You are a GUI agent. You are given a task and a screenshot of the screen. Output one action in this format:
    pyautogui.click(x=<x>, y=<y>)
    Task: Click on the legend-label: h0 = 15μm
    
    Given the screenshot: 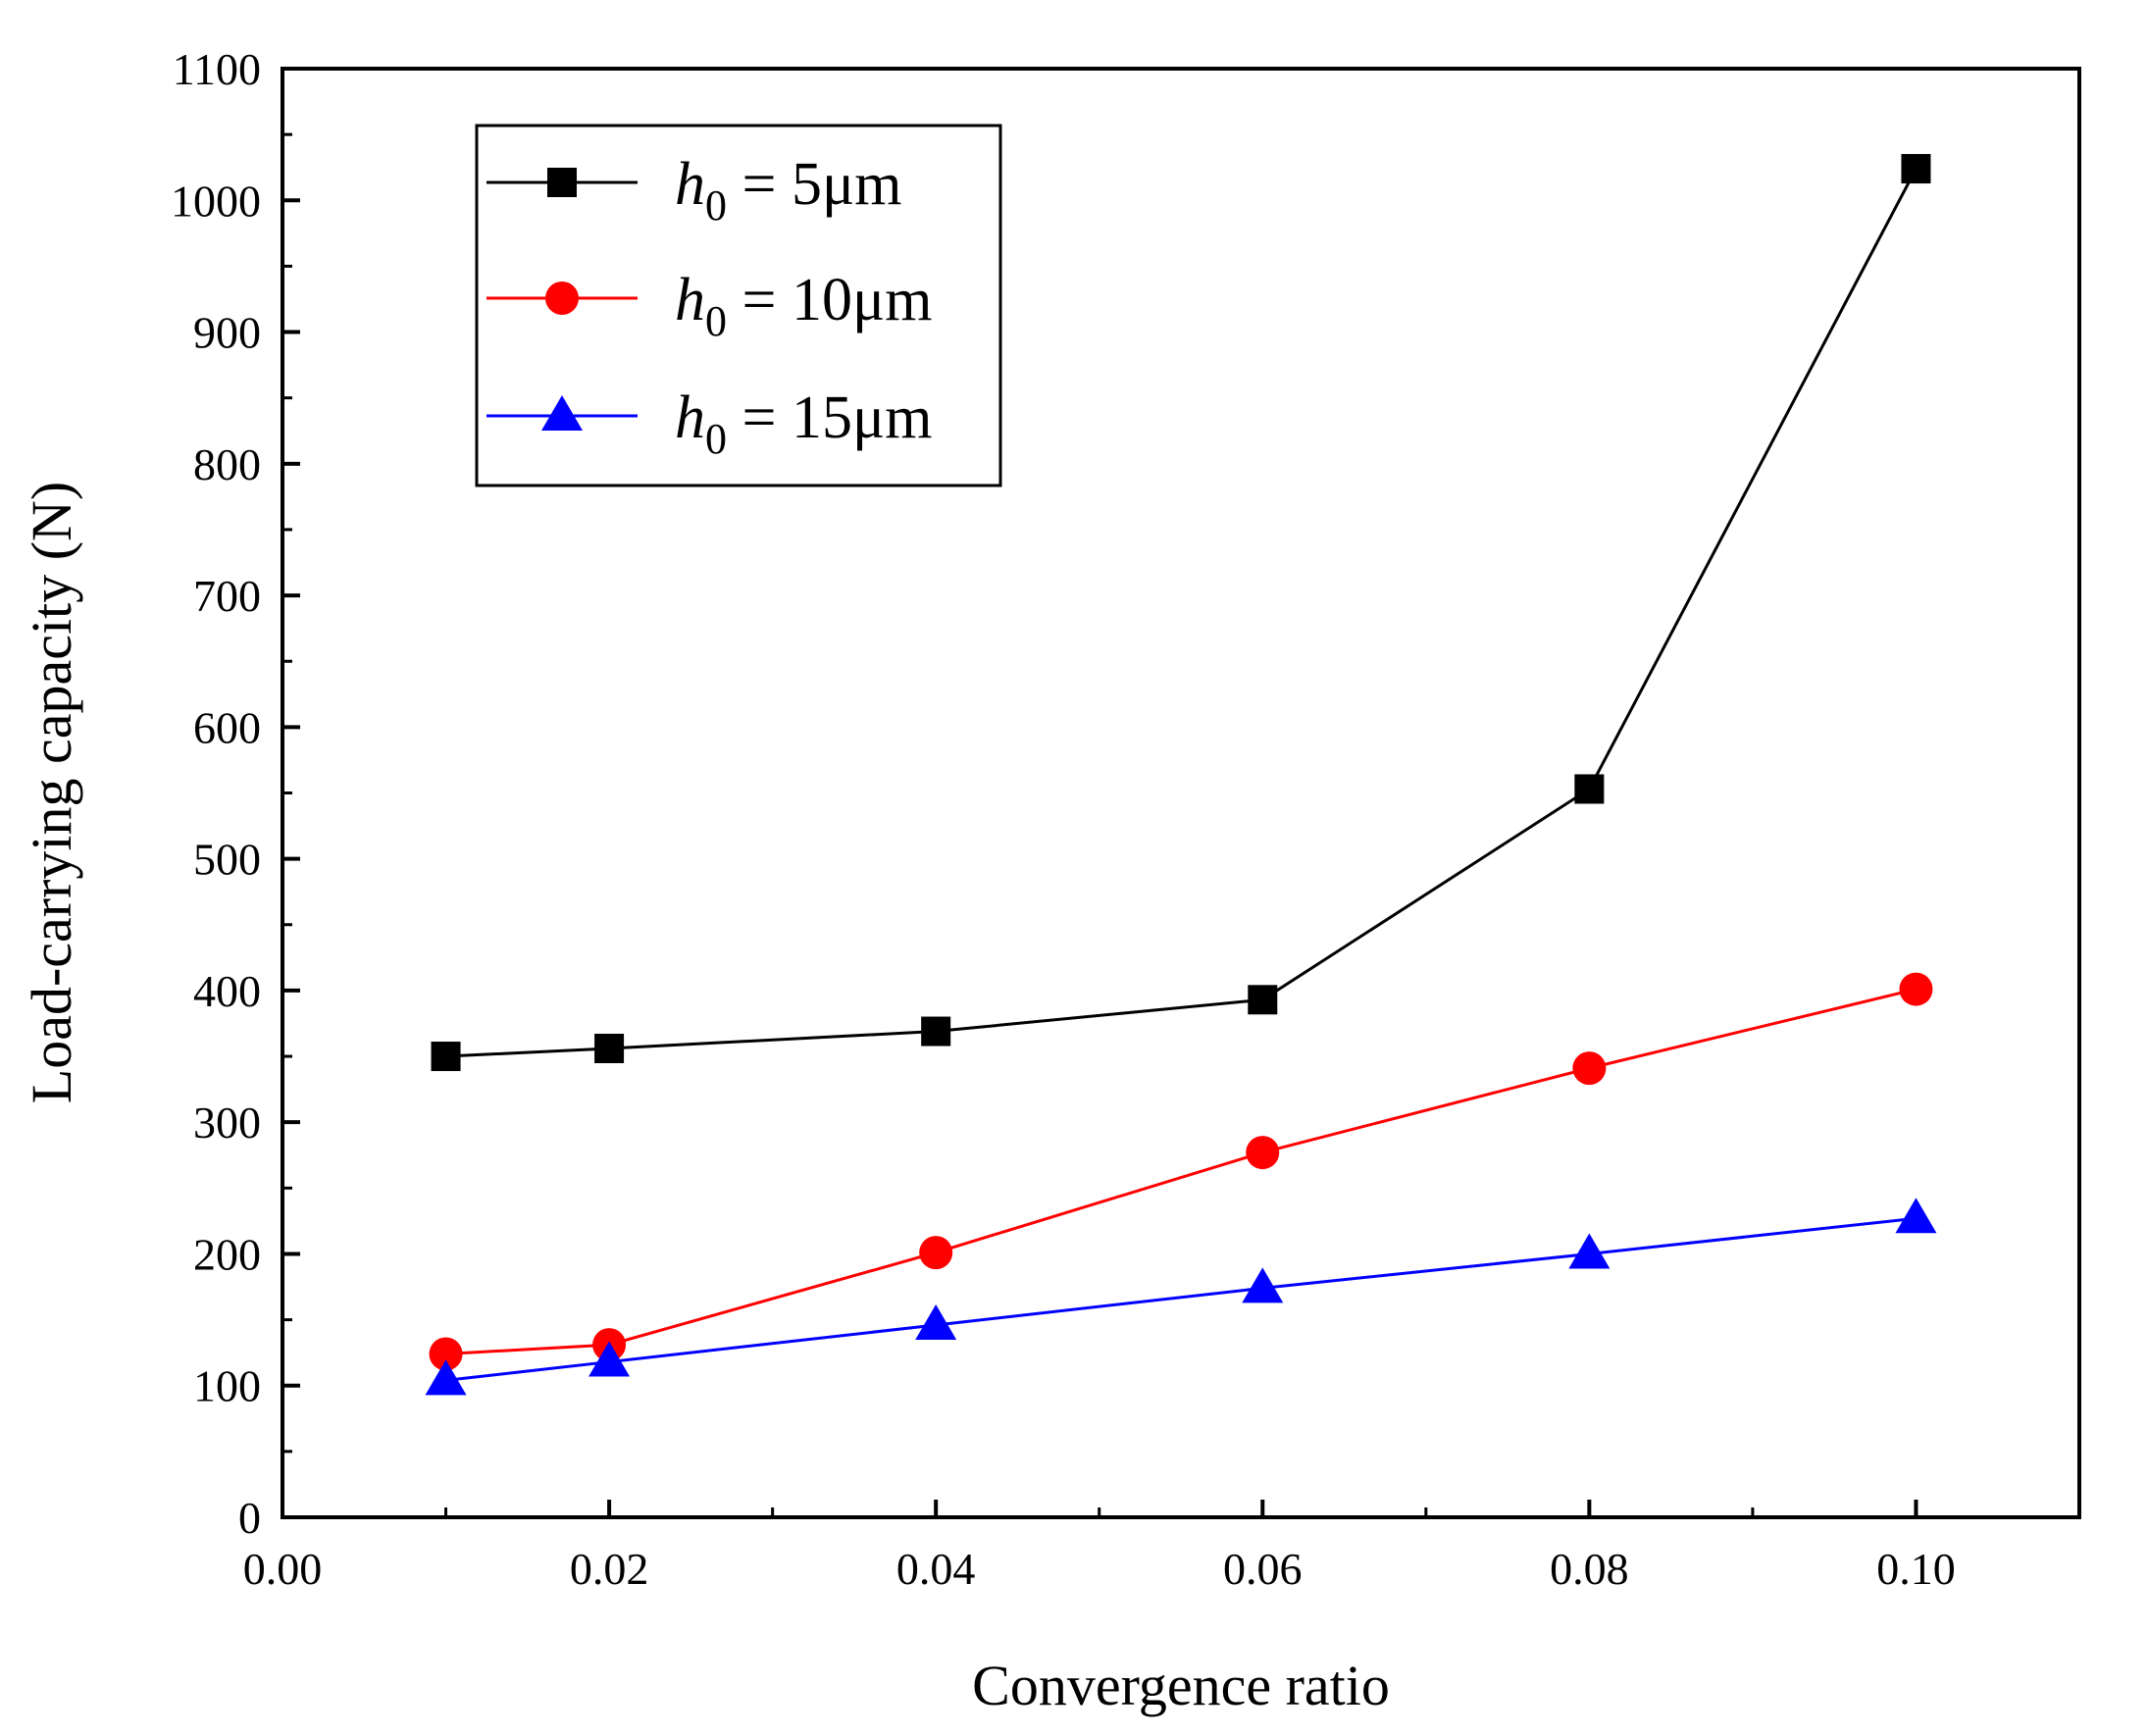 What is the action you would take?
    pyautogui.click(x=803, y=424)
    